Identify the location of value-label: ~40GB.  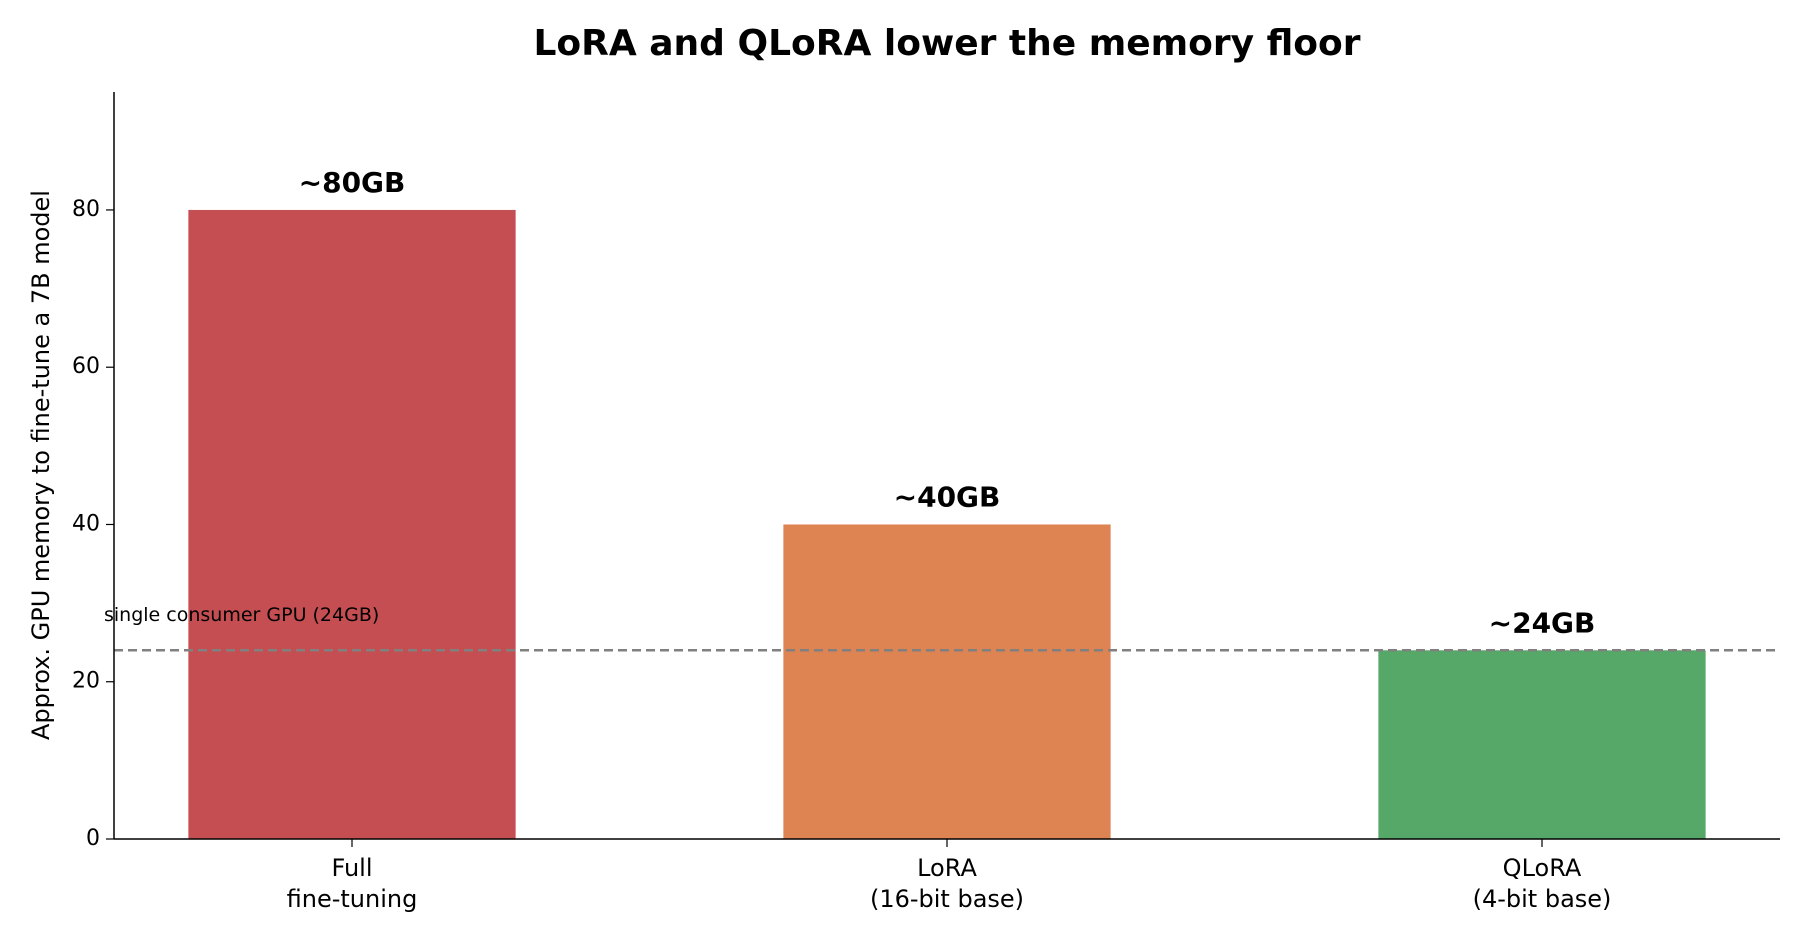
(947, 496).